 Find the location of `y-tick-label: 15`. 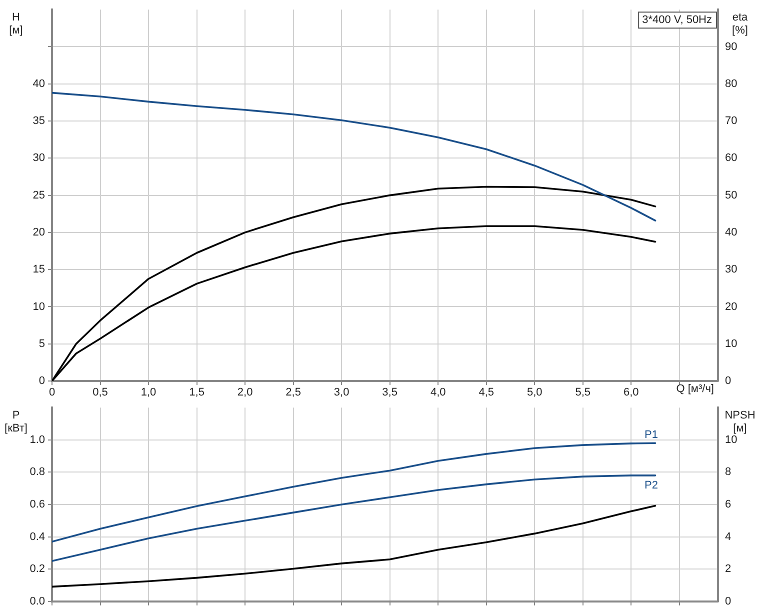

y-tick-label: 15 is located at coordinates (38, 270).